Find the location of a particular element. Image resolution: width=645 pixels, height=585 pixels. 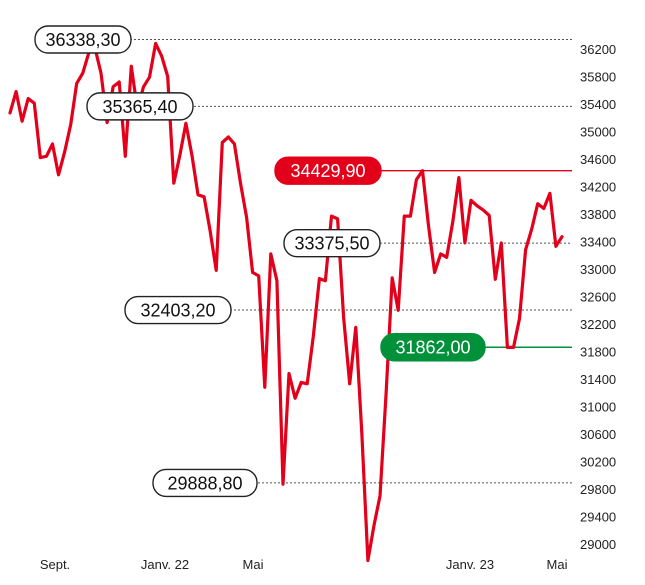

y-tick-label: 30200 is located at coordinates (598, 462).